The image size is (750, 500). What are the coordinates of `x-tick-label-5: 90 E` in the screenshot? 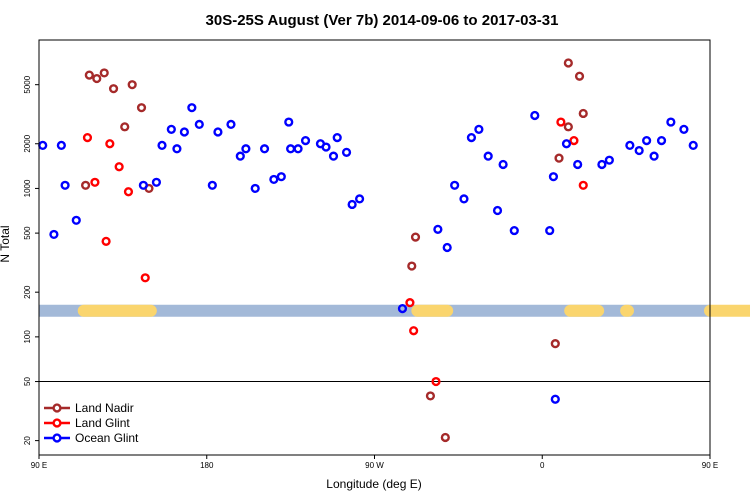 It's located at (710, 465).